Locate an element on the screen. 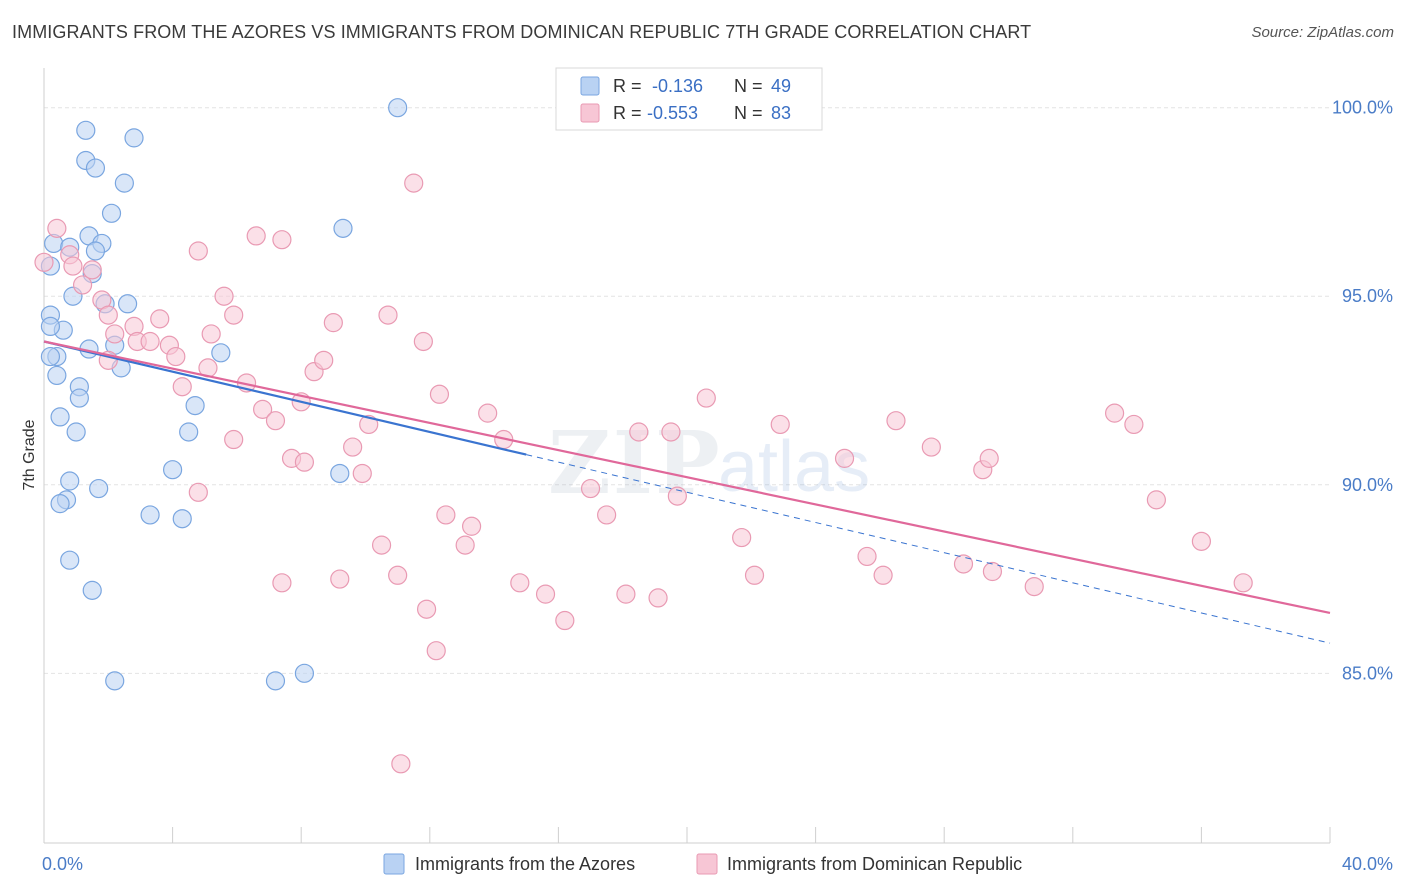 The width and height of the screenshot is (1406, 892). stats-legend-box is located at coordinates (689, 99).